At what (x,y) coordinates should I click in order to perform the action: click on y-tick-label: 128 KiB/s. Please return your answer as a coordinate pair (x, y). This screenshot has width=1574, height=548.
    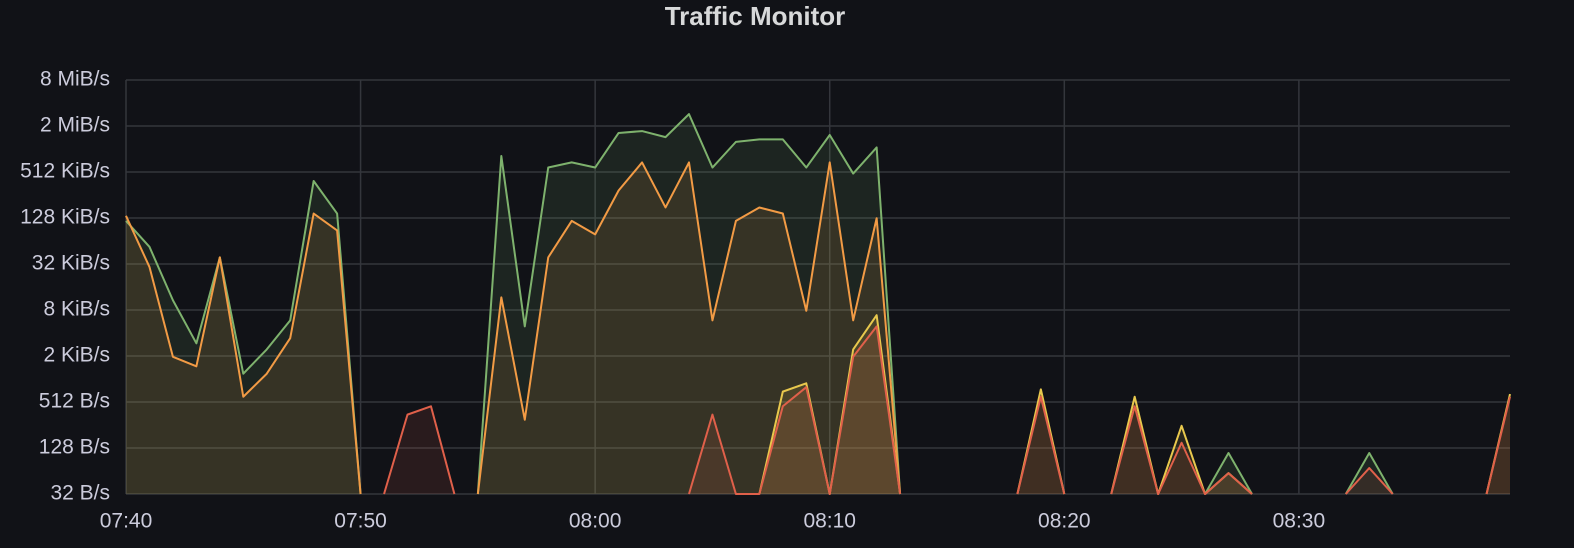
    Looking at the image, I should click on (65, 217).